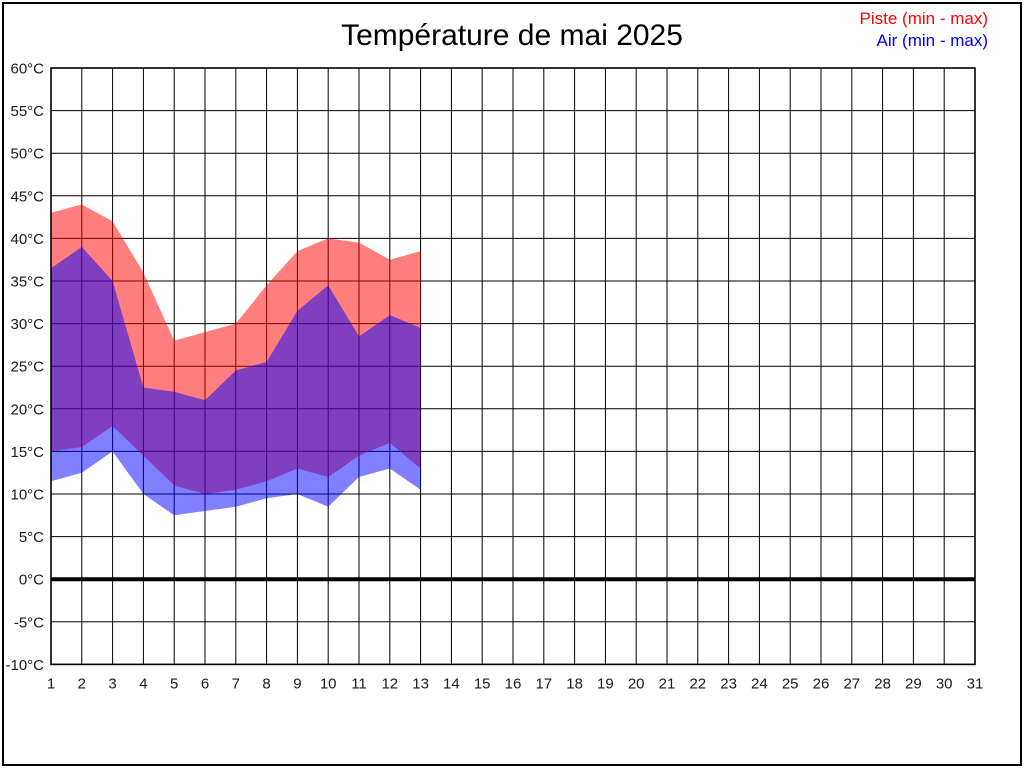 The height and width of the screenshot is (768, 1024). I want to click on x-axis-label: 3, so click(112, 683).